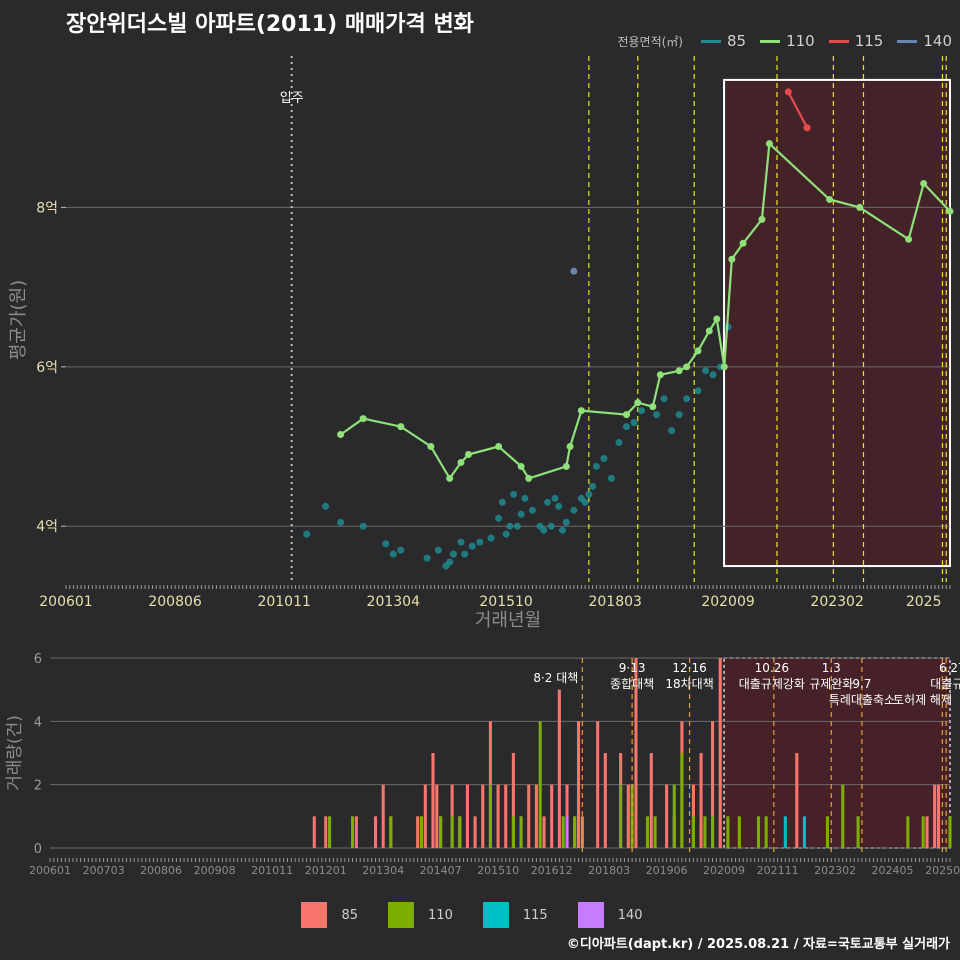  What do you see at coordinates (772, 668) in the screenshot?
I see `volume-policy-label: 10.26` at bounding box center [772, 668].